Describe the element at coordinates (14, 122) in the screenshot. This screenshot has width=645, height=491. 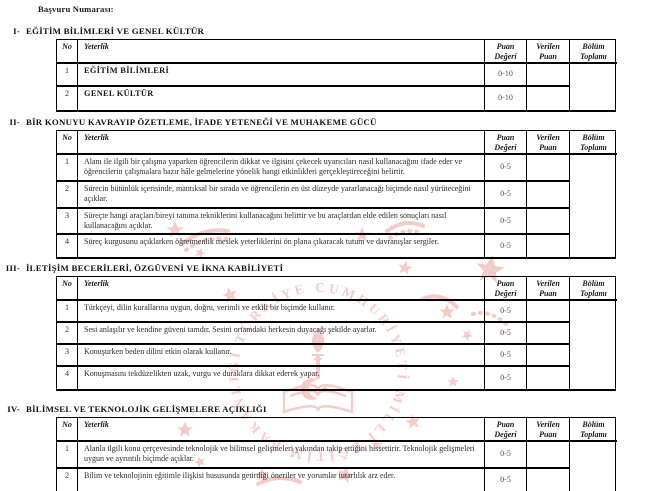
I see `section-numeral: II-` at that location.